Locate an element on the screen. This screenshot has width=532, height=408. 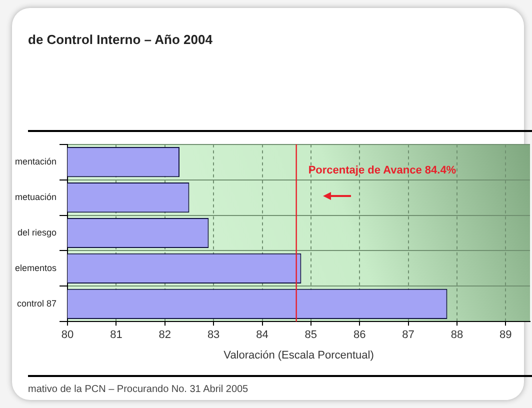
chart-title: de Control Interno – Año 2004 is located at coordinates (120, 39).